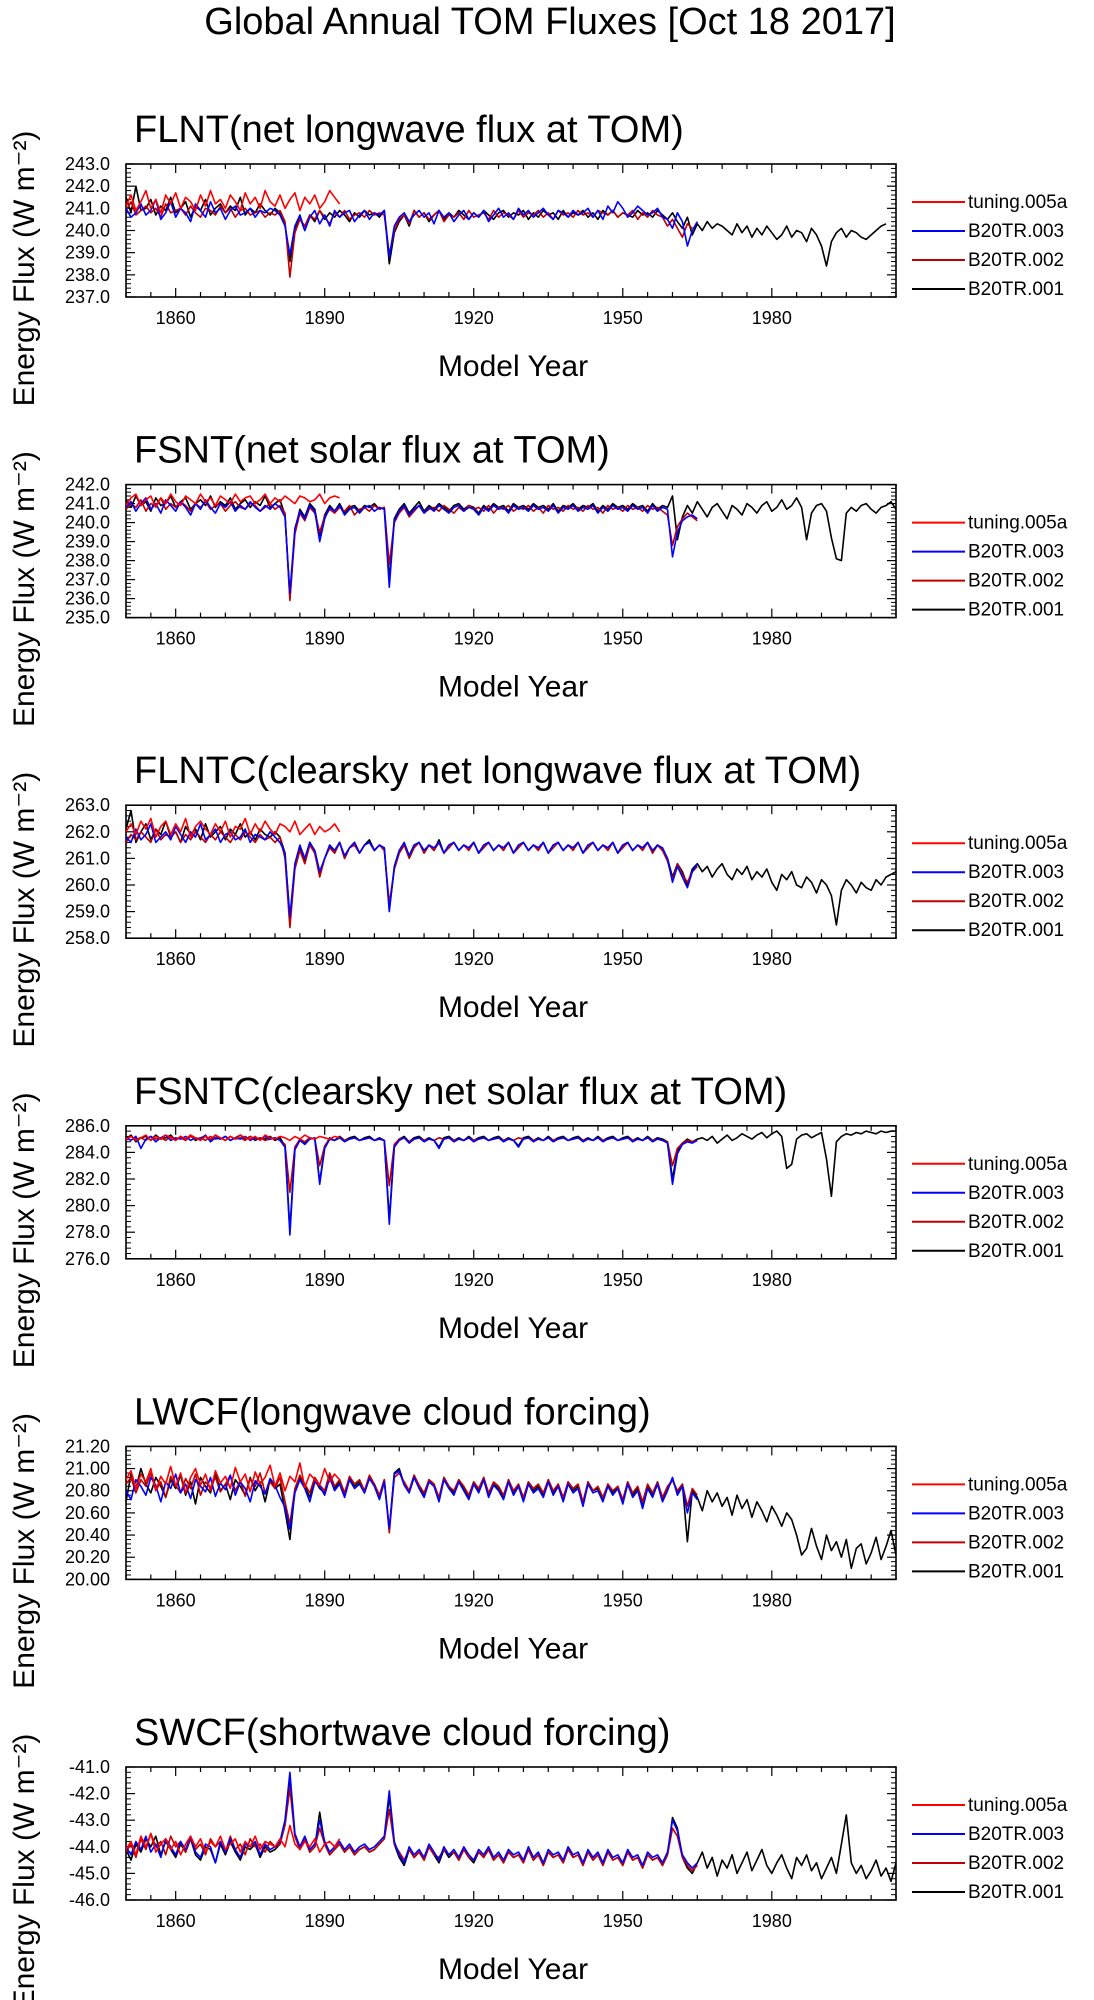 The height and width of the screenshot is (2000, 1094). Describe the element at coordinates (87, 1579) in the screenshot. I see `y-tick-label: 20.00` at that location.